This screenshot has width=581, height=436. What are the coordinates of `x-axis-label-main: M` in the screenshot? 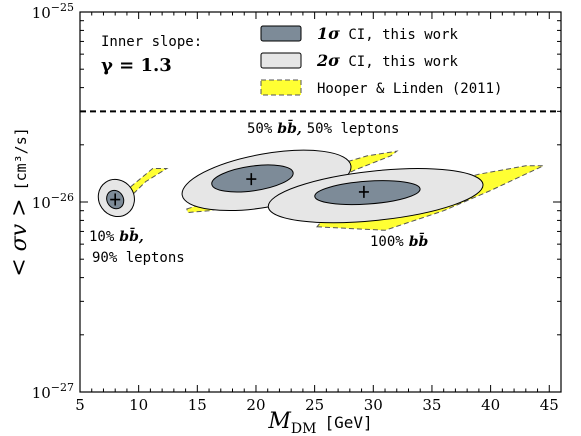 It's located at (279, 421).